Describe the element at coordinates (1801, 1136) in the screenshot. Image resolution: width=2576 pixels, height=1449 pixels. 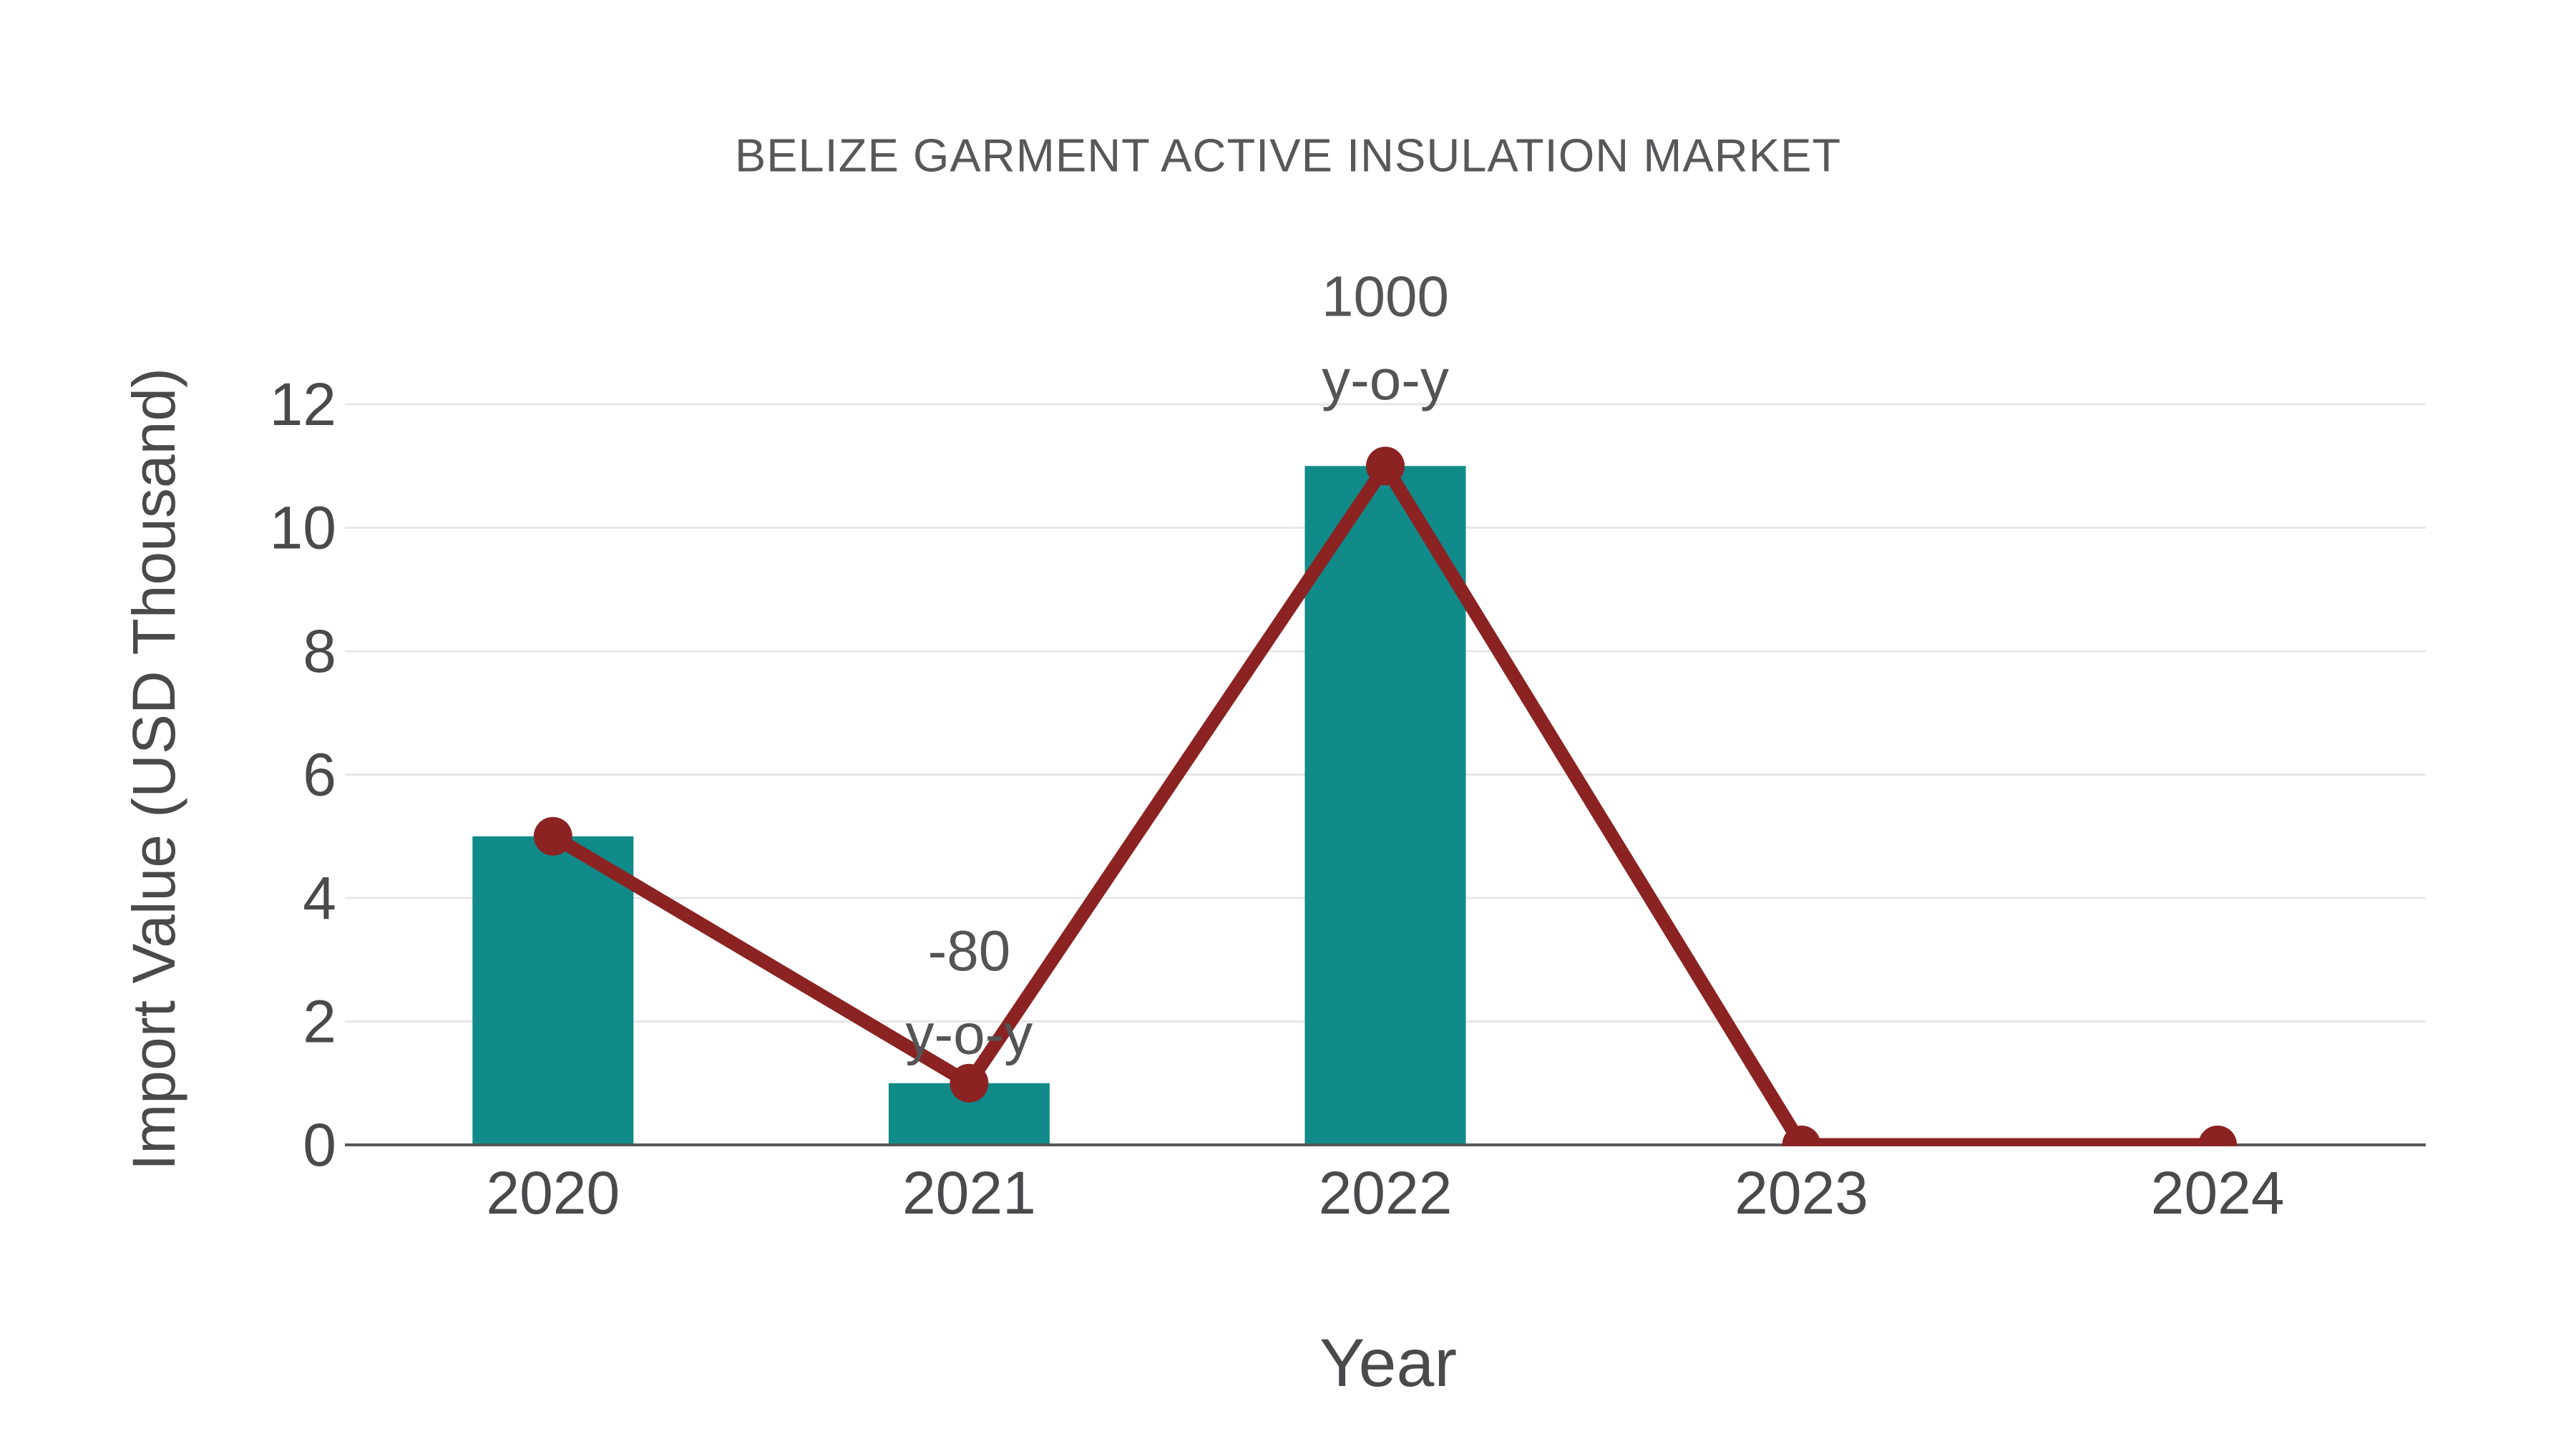
I see `line-marker-2023` at that location.